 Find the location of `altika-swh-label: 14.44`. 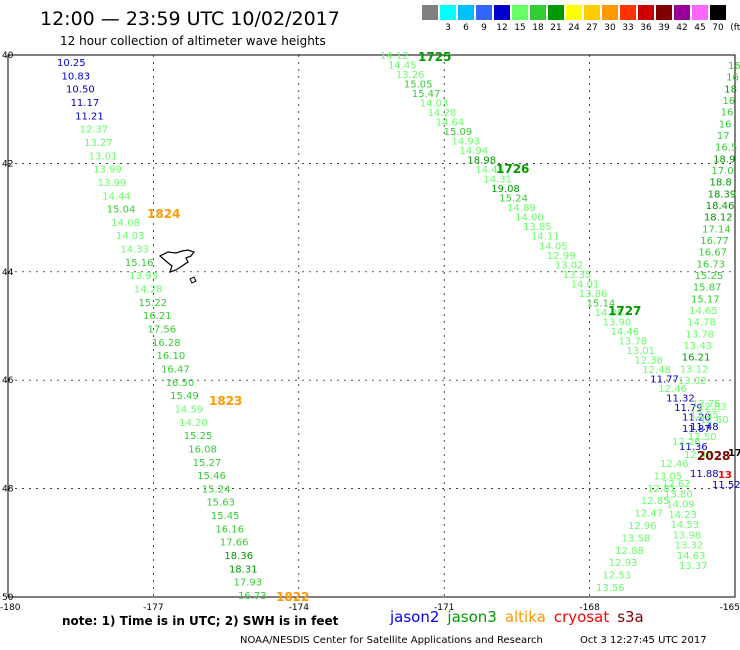

altika-swh-label: 14.44 is located at coordinates (116, 196).